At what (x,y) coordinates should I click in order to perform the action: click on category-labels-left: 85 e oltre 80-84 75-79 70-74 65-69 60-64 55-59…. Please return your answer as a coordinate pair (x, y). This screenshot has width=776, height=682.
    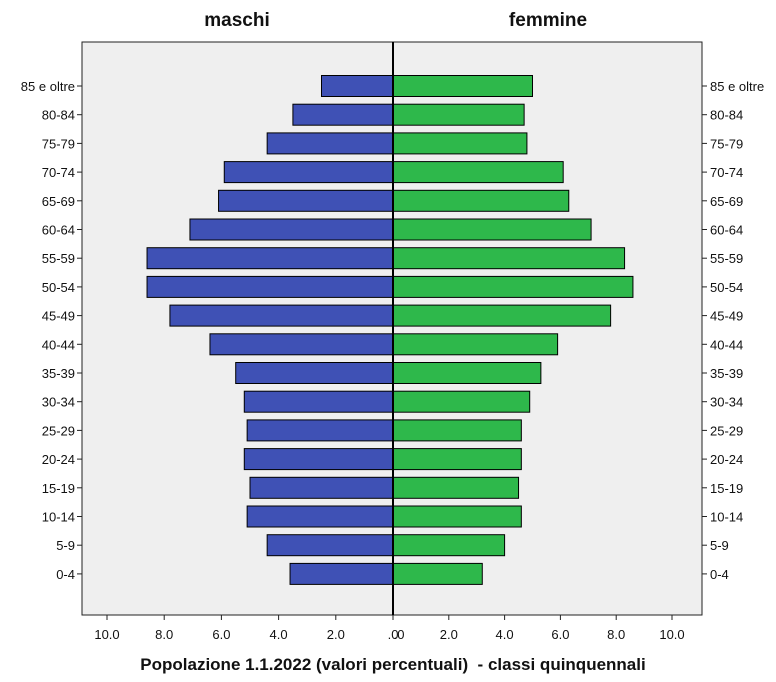
    Looking at the image, I should click on (51, 330).